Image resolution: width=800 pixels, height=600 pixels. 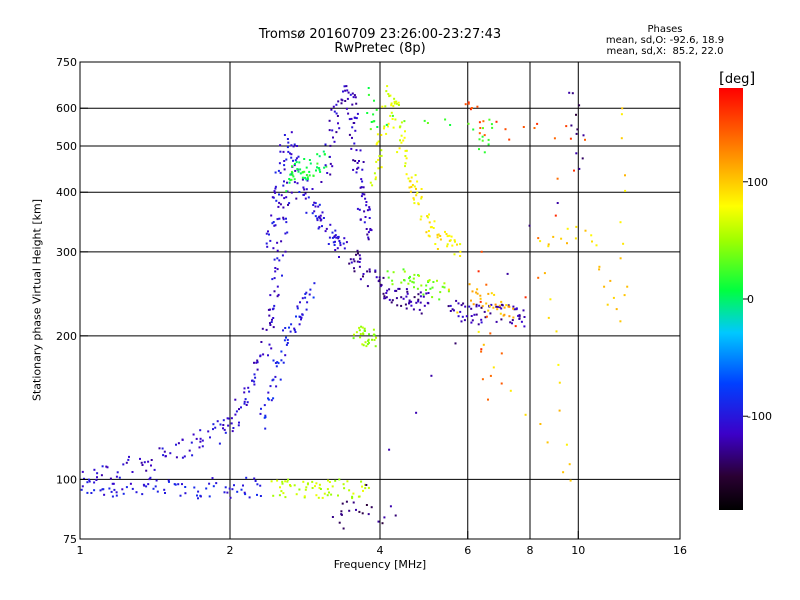 What do you see at coordinates (757, 299) in the screenshot?
I see `colorbar-ticks: 100 0 -100` at bounding box center [757, 299].